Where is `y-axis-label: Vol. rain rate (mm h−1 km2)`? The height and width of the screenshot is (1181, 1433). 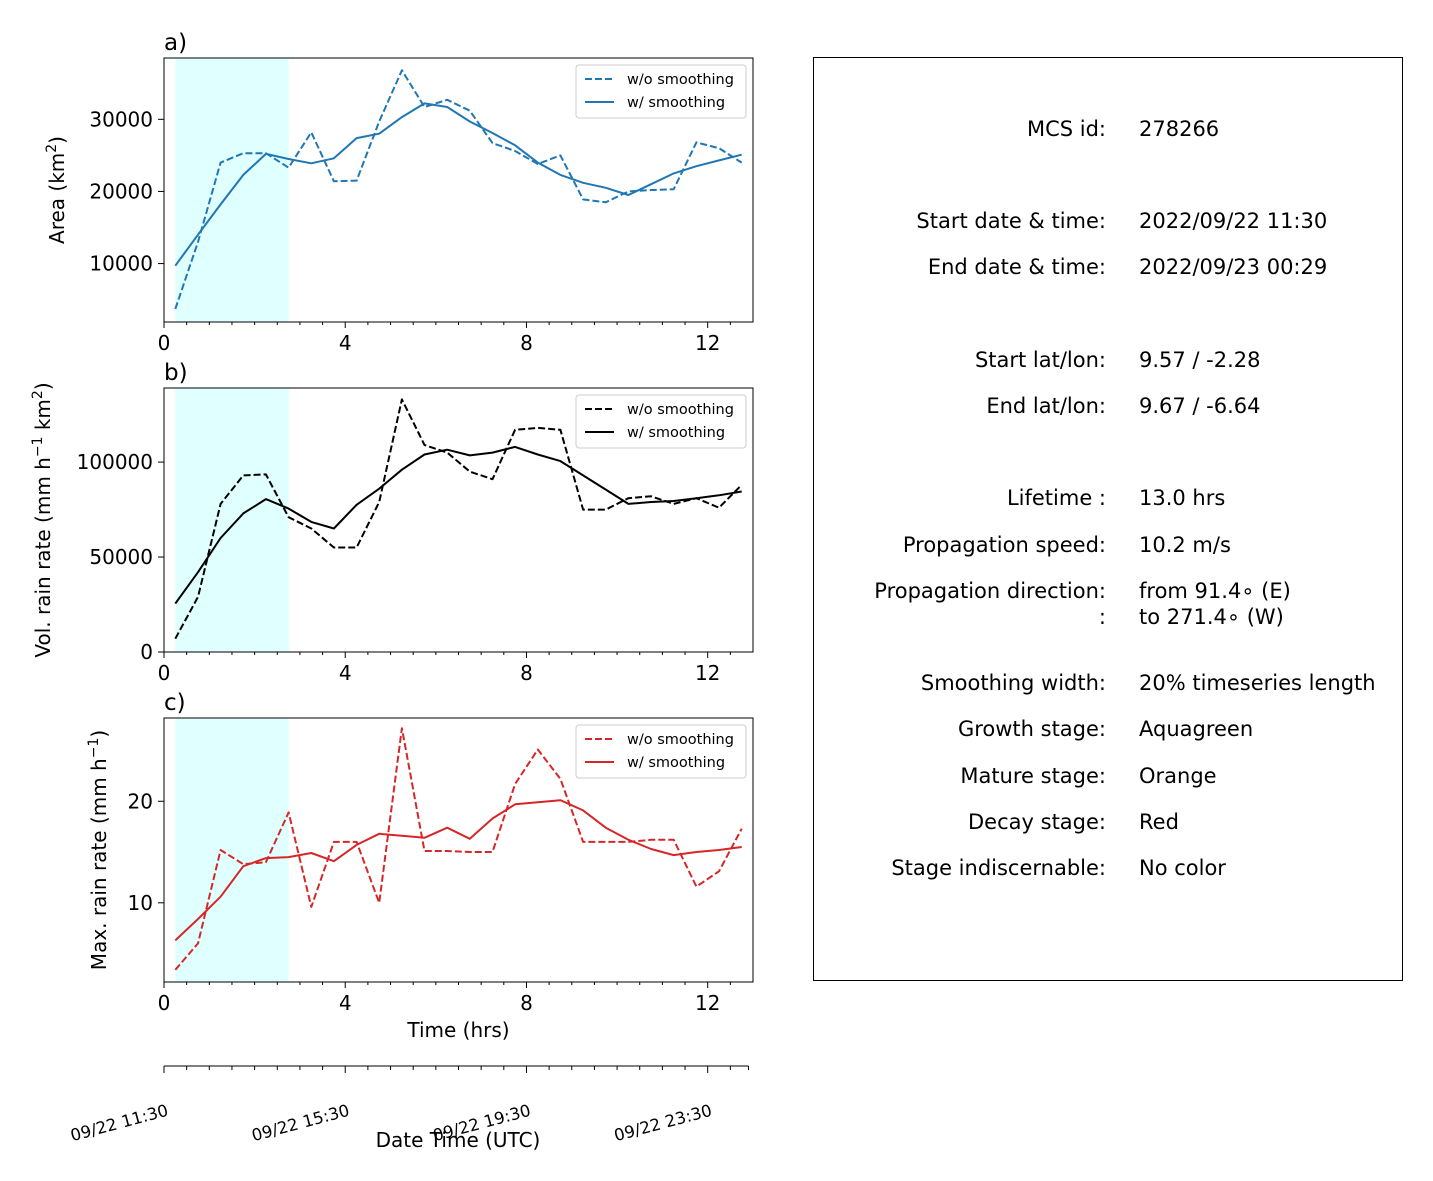 y-axis-label: Vol. rain rate (mm h−1 km2) is located at coordinates (42, 519).